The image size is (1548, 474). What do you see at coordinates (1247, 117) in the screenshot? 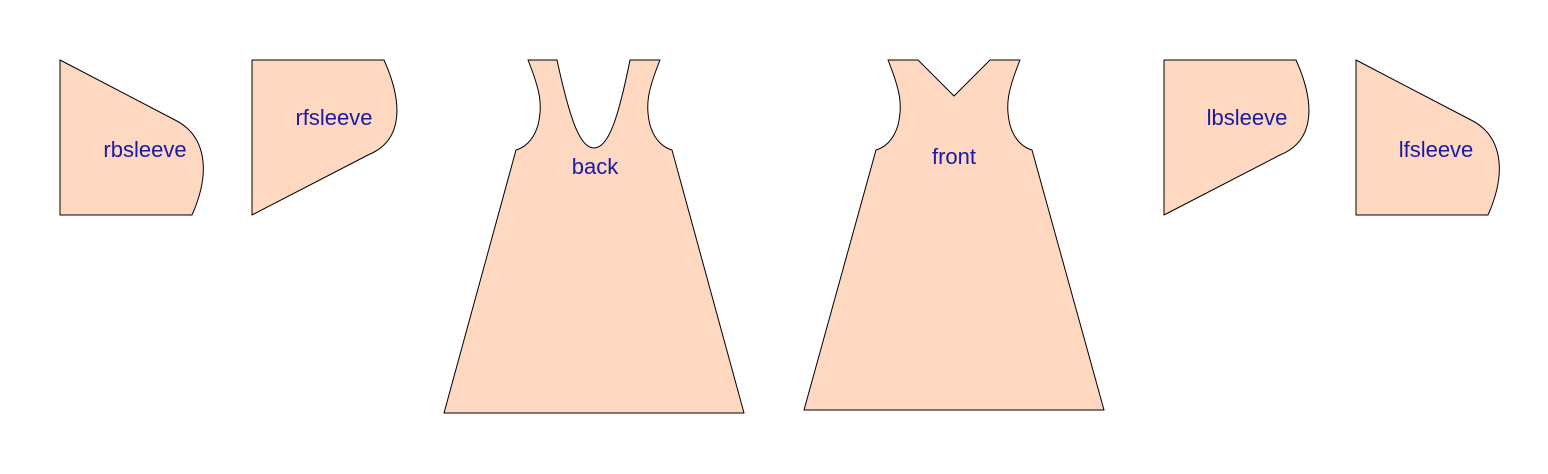
I see `piece-lbsleeve-label: lbsleeve` at bounding box center [1247, 117].